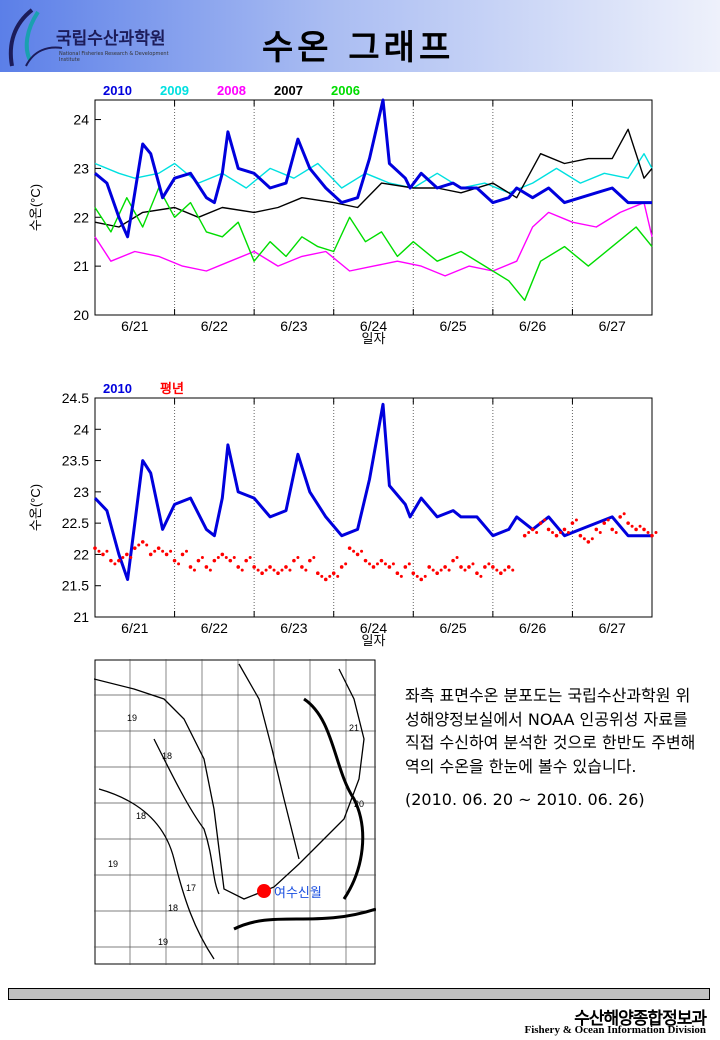  Describe the element at coordinates (293, 326) in the screenshot. I see `x-tick-label: 6/23` at that location.